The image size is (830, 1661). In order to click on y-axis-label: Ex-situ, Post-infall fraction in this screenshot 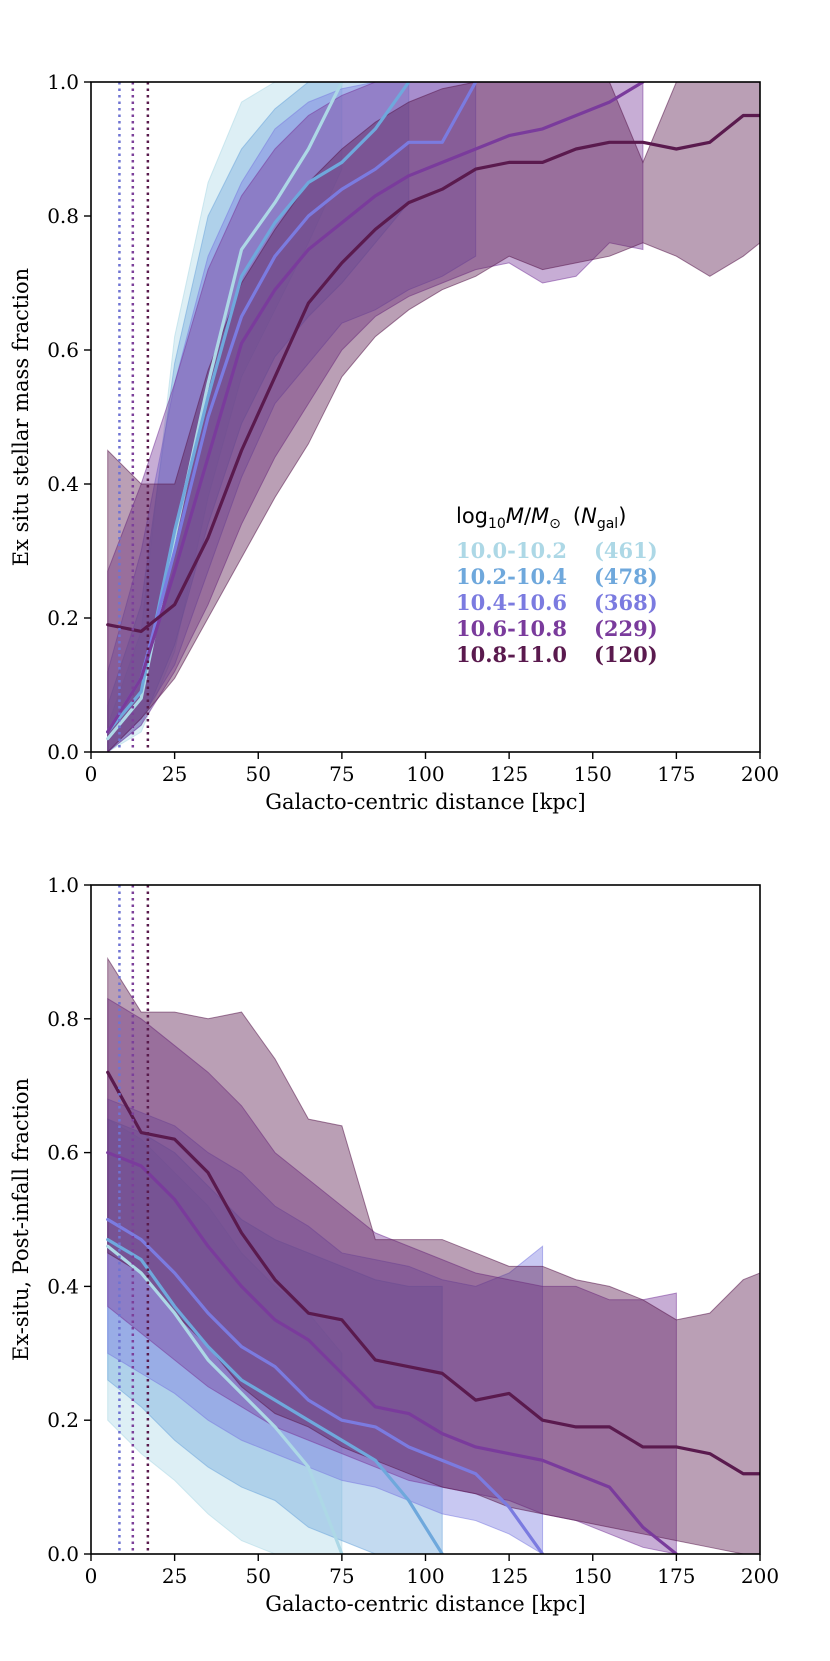, I will do `click(21, 1219)`.